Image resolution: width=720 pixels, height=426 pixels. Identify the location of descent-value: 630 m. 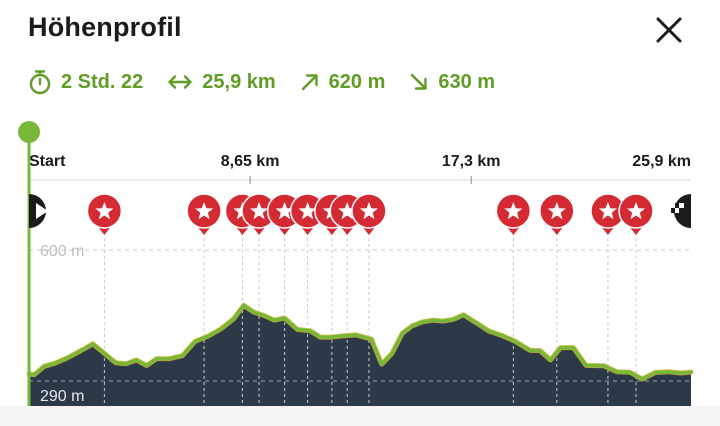
(467, 81).